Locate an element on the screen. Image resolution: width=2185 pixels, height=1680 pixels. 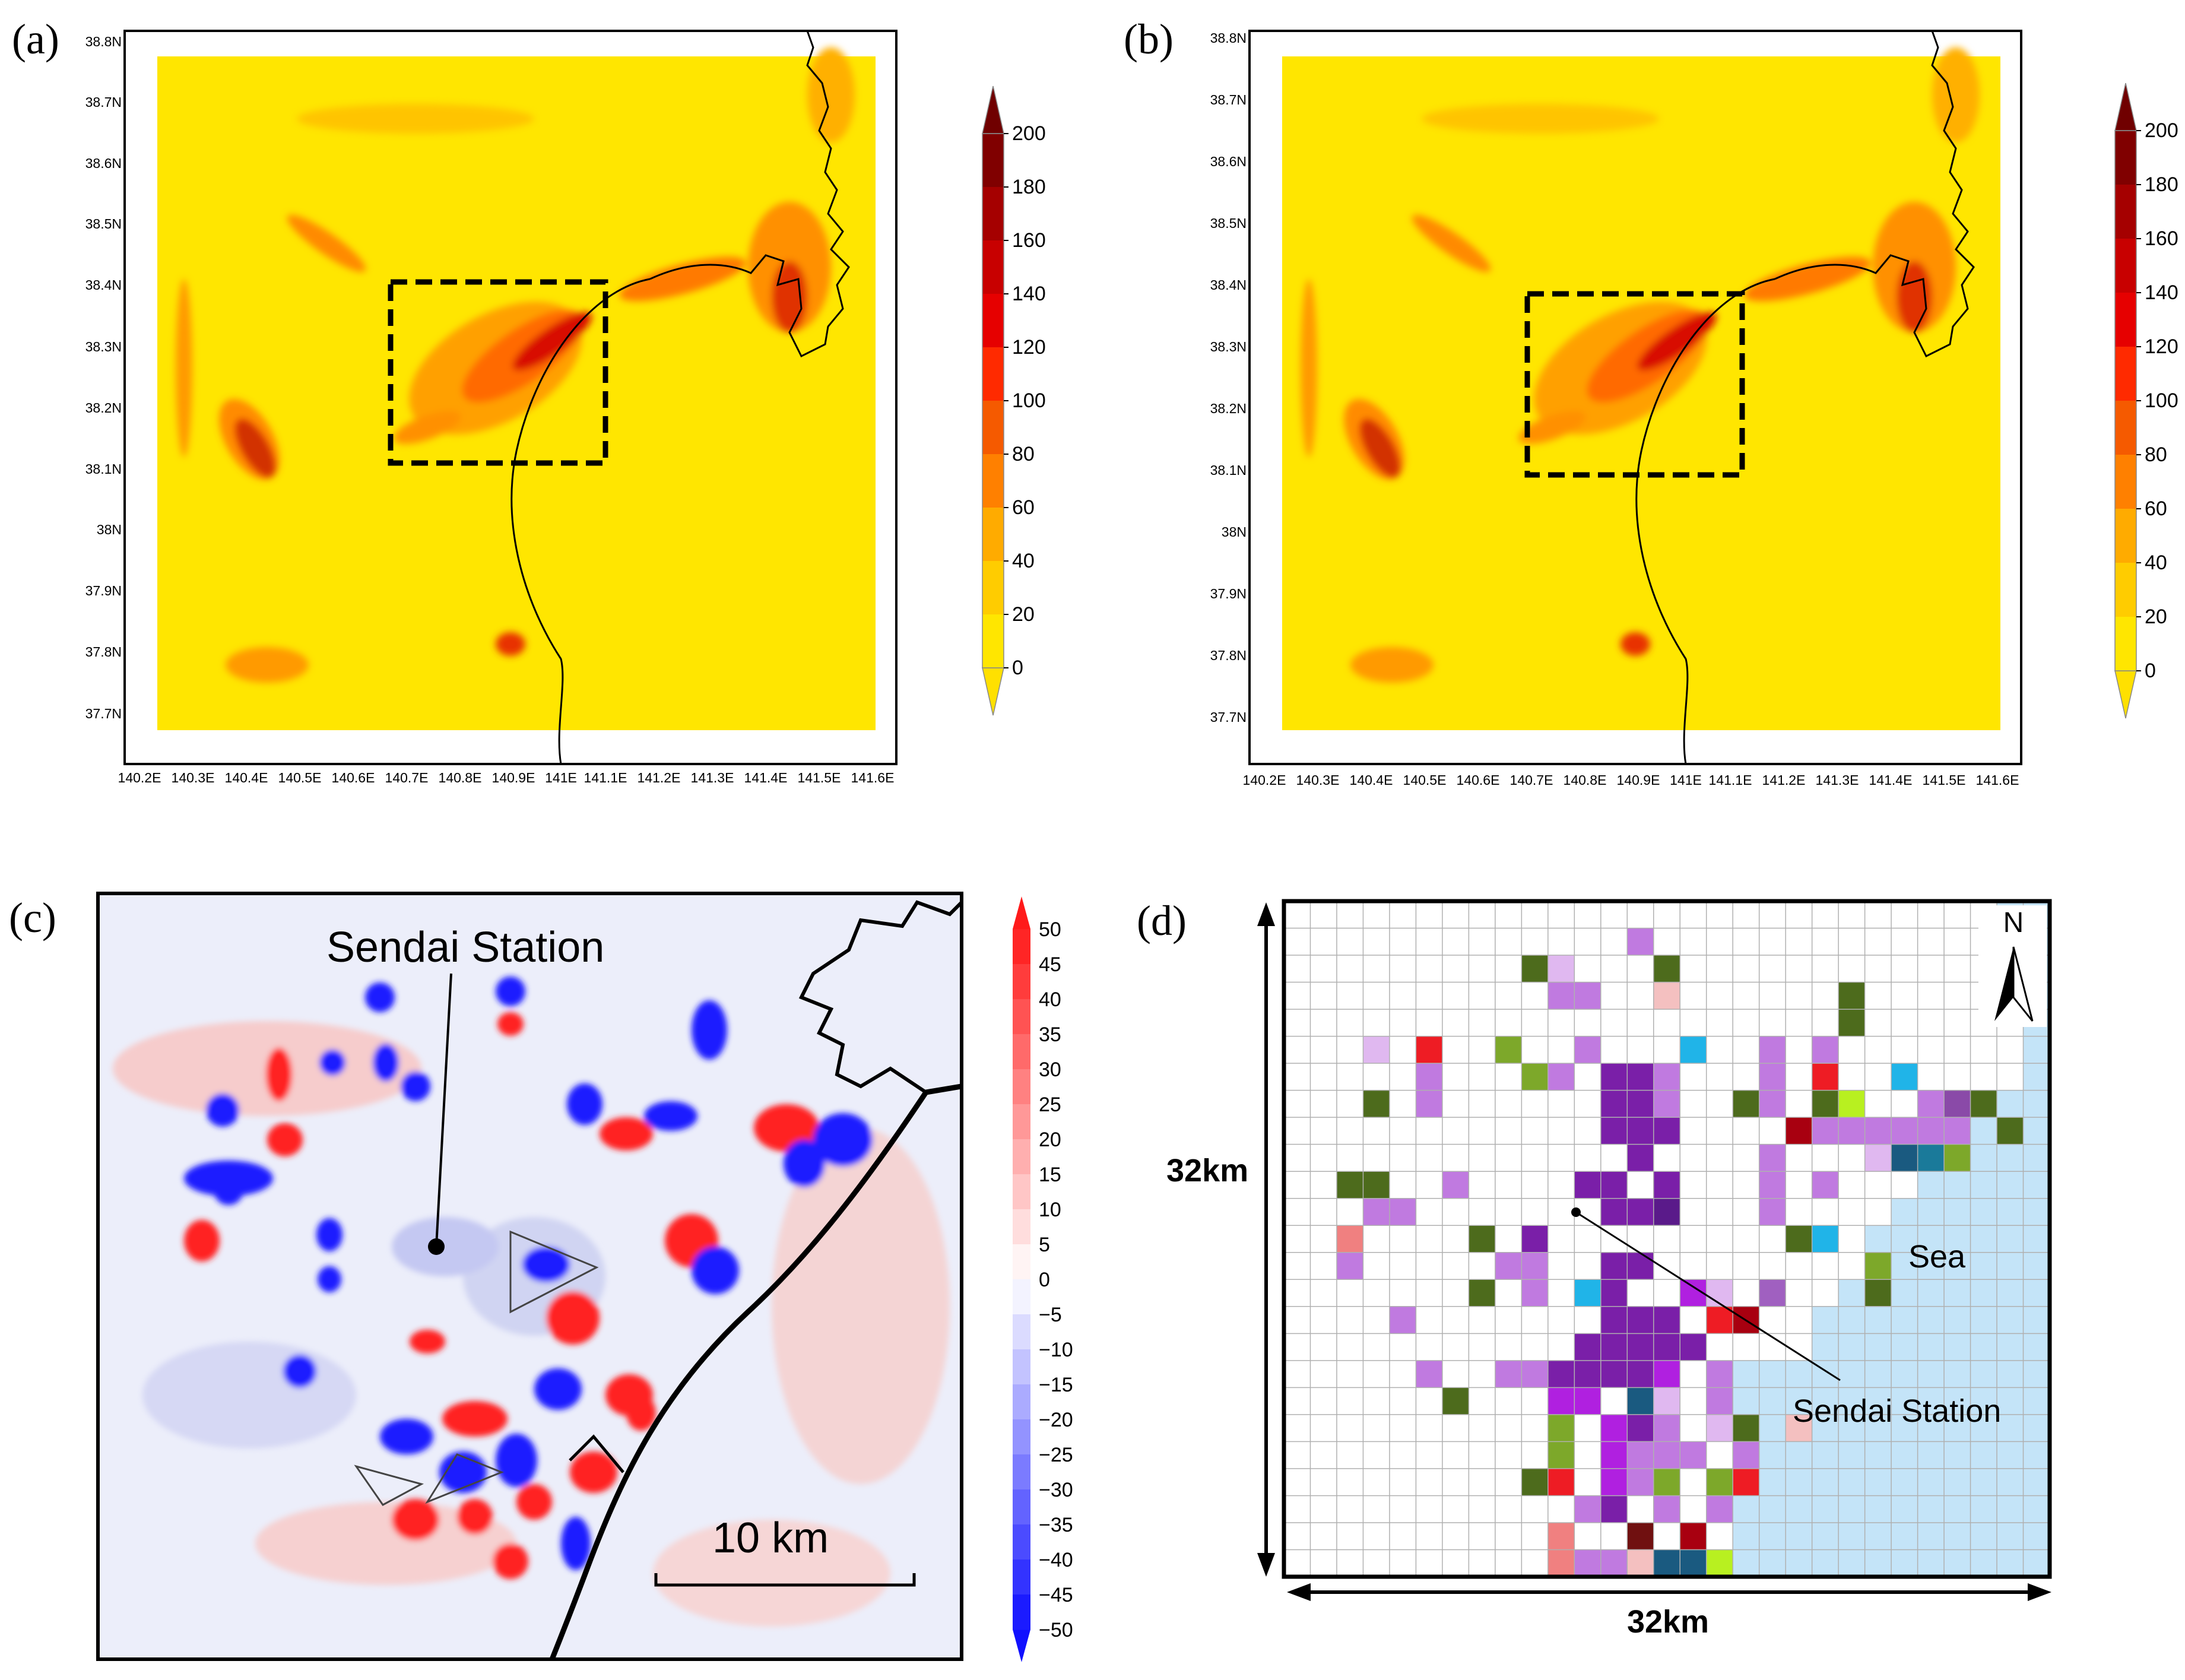
colorbar-tick-label: 35 is located at coordinates (1050, 1034).